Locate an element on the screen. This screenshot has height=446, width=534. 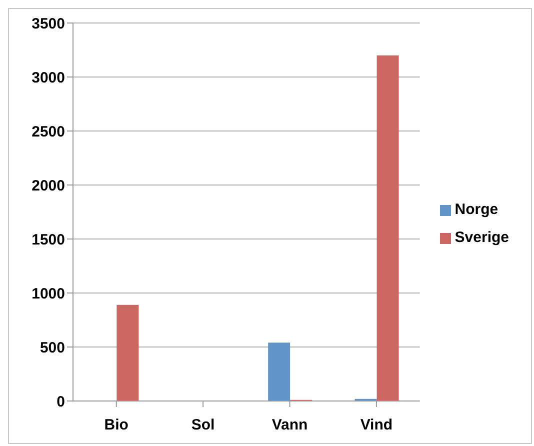
y-tick-label: 3000 is located at coordinates (48, 77).